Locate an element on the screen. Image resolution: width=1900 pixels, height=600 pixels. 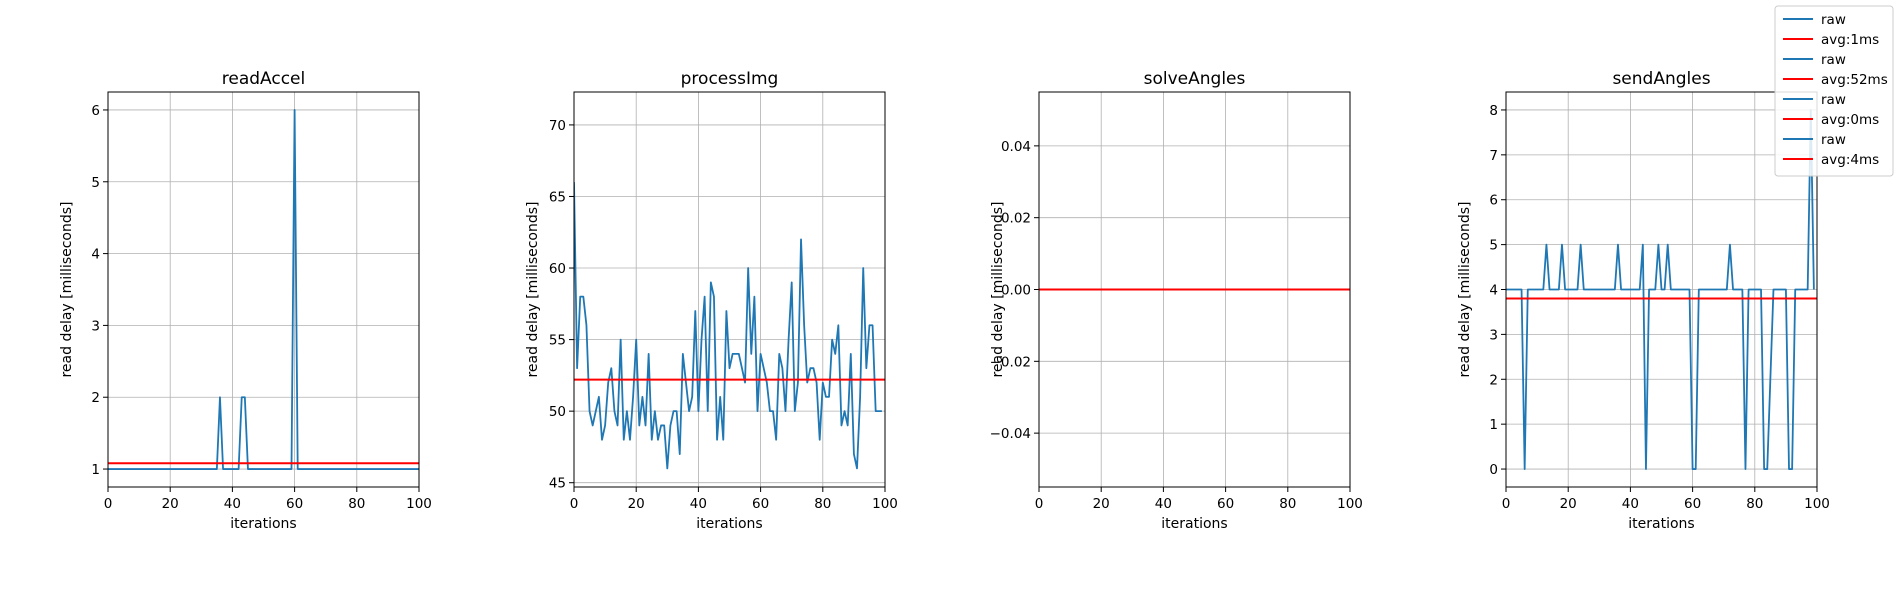
raw-line-processImg is located at coordinates (728, 326).